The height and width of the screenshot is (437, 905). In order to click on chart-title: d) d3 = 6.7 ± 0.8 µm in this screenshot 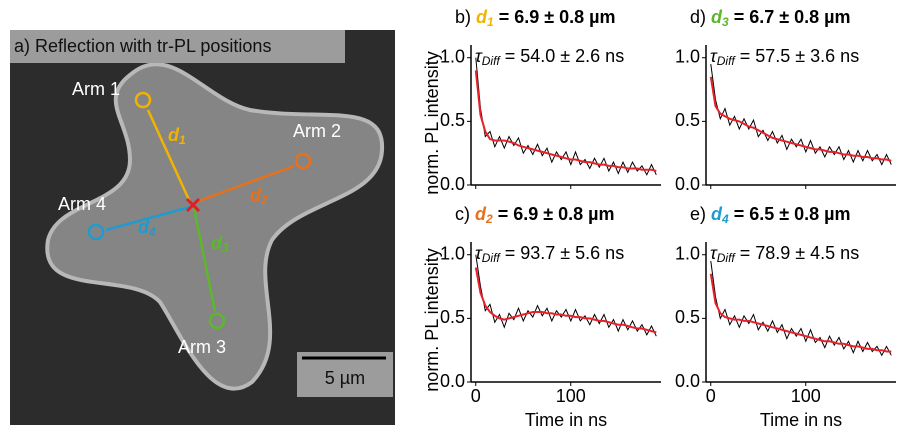, I will do `click(770, 18)`.